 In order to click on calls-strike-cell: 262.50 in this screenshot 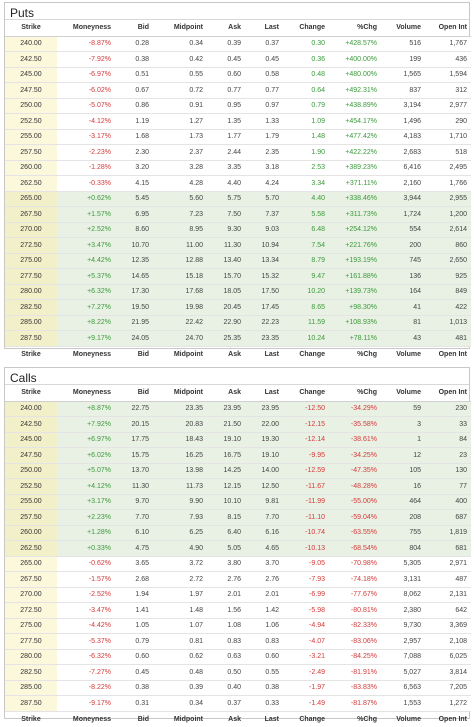, I will do `click(31, 548)`.